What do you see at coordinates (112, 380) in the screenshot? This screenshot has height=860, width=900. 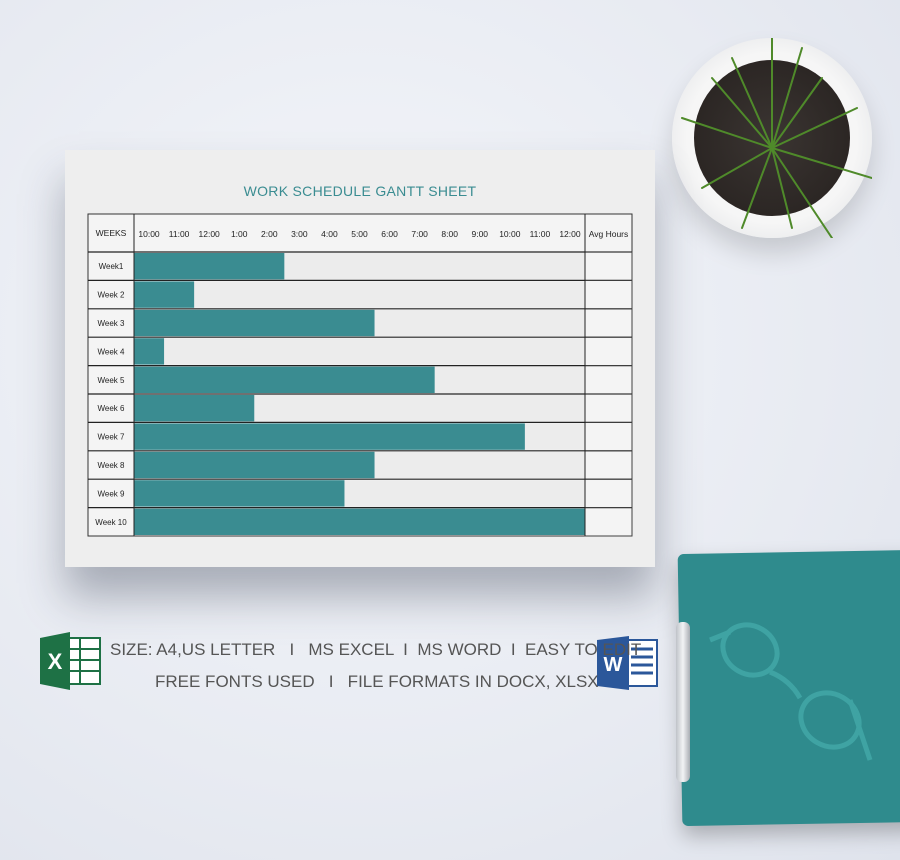 I see `week-label: Week 5` at bounding box center [112, 380].